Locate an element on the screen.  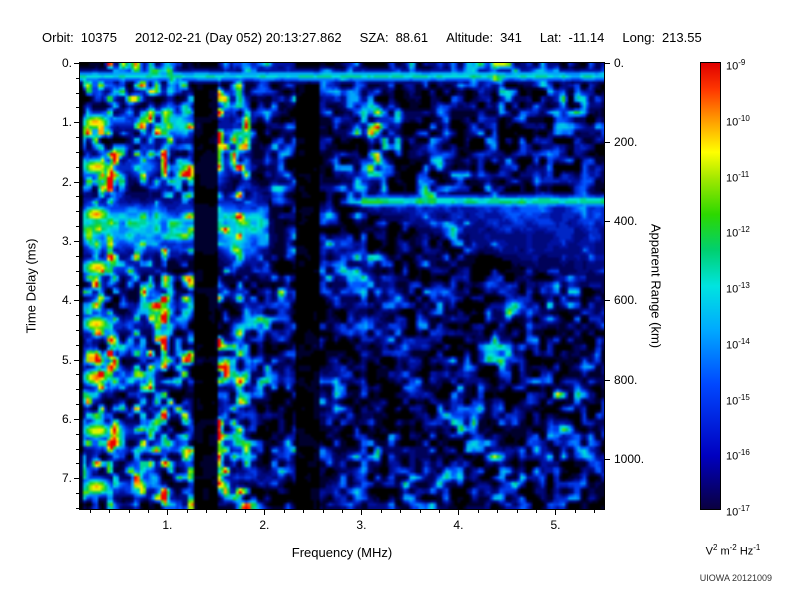
colorbar-tick-label: 10-17 is located at coordinates (738, 511).